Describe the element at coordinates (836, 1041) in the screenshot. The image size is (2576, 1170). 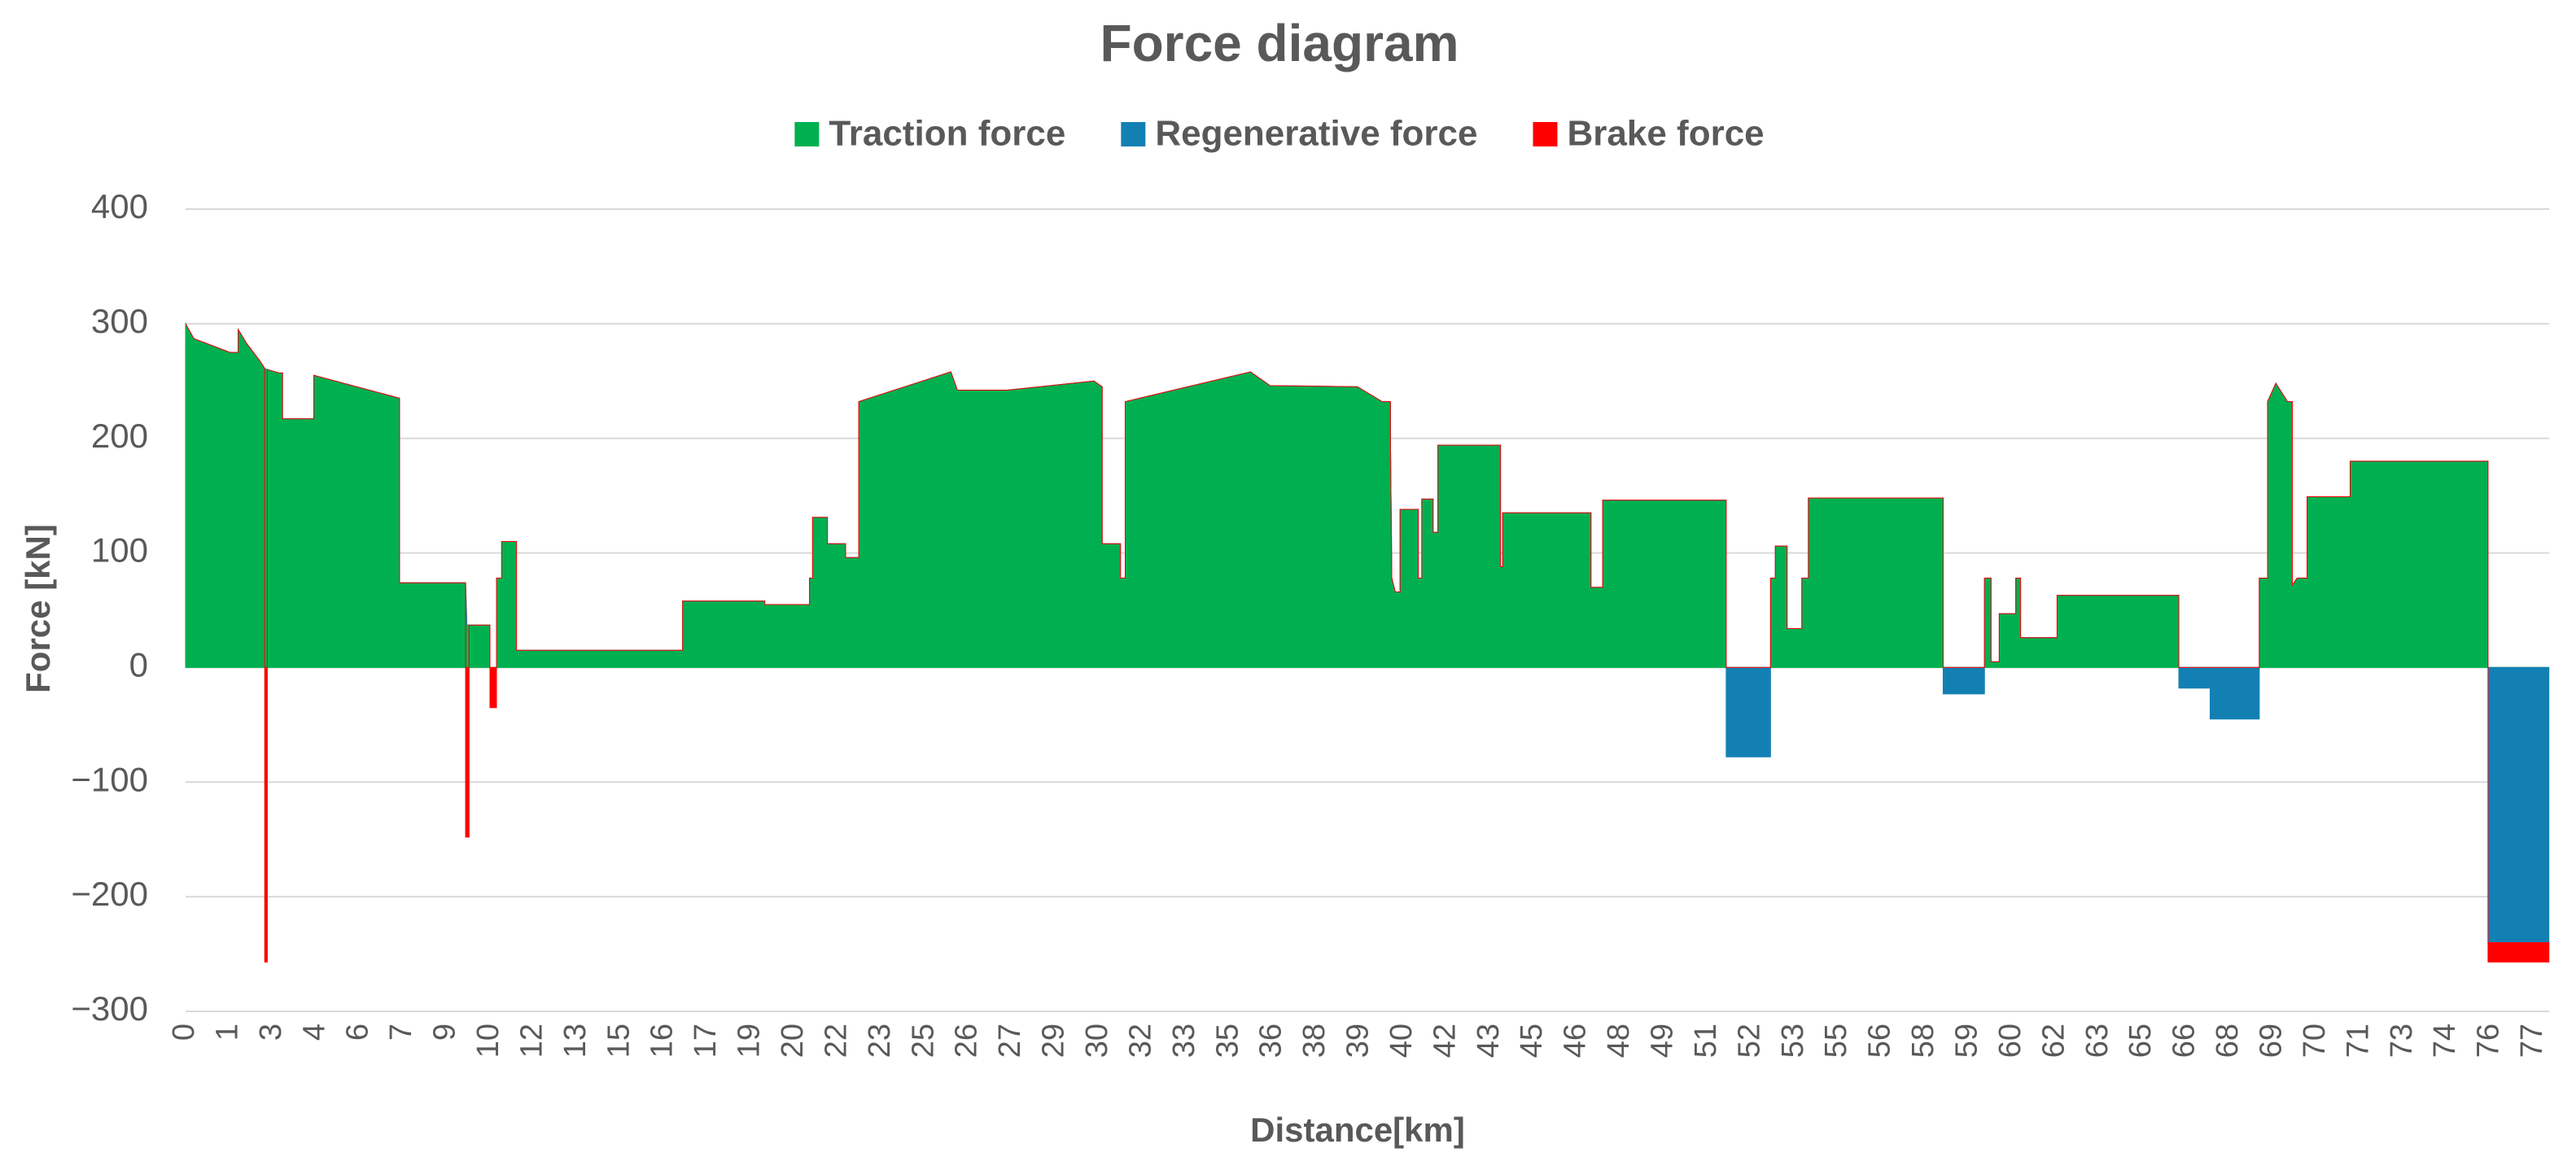
I see `x-tick-label: 22` at that location.